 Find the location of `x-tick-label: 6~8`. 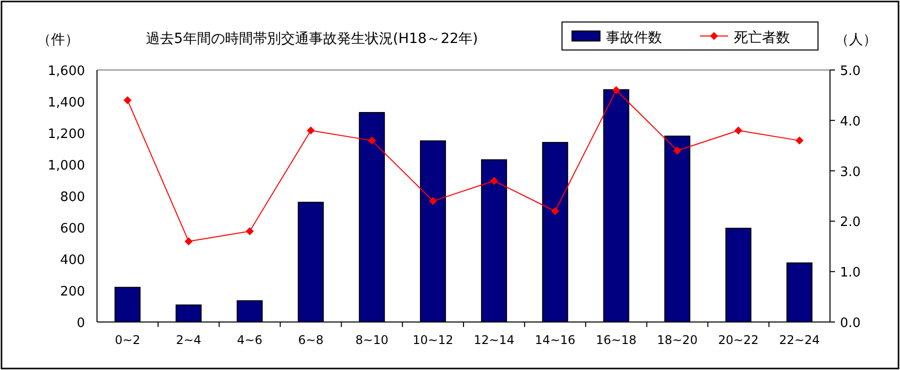

x-tick-label: 6~8 is located at coordinates (311, 340).